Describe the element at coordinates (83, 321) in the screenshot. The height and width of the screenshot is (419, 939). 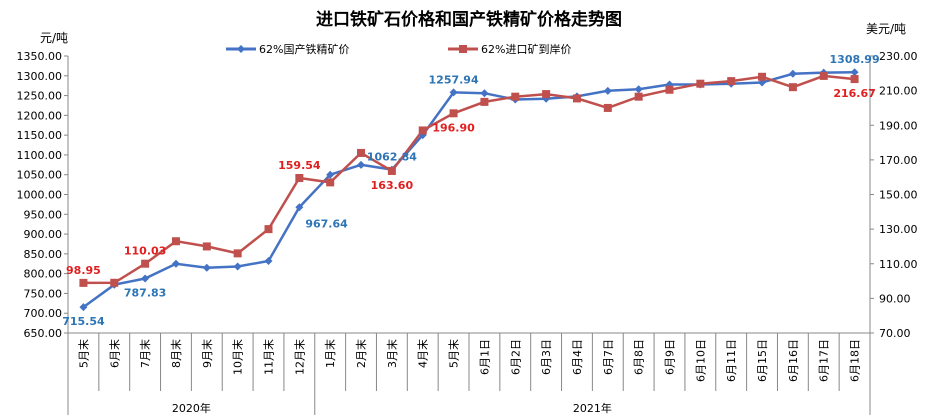
I see `data-label: 715.54` at that location.